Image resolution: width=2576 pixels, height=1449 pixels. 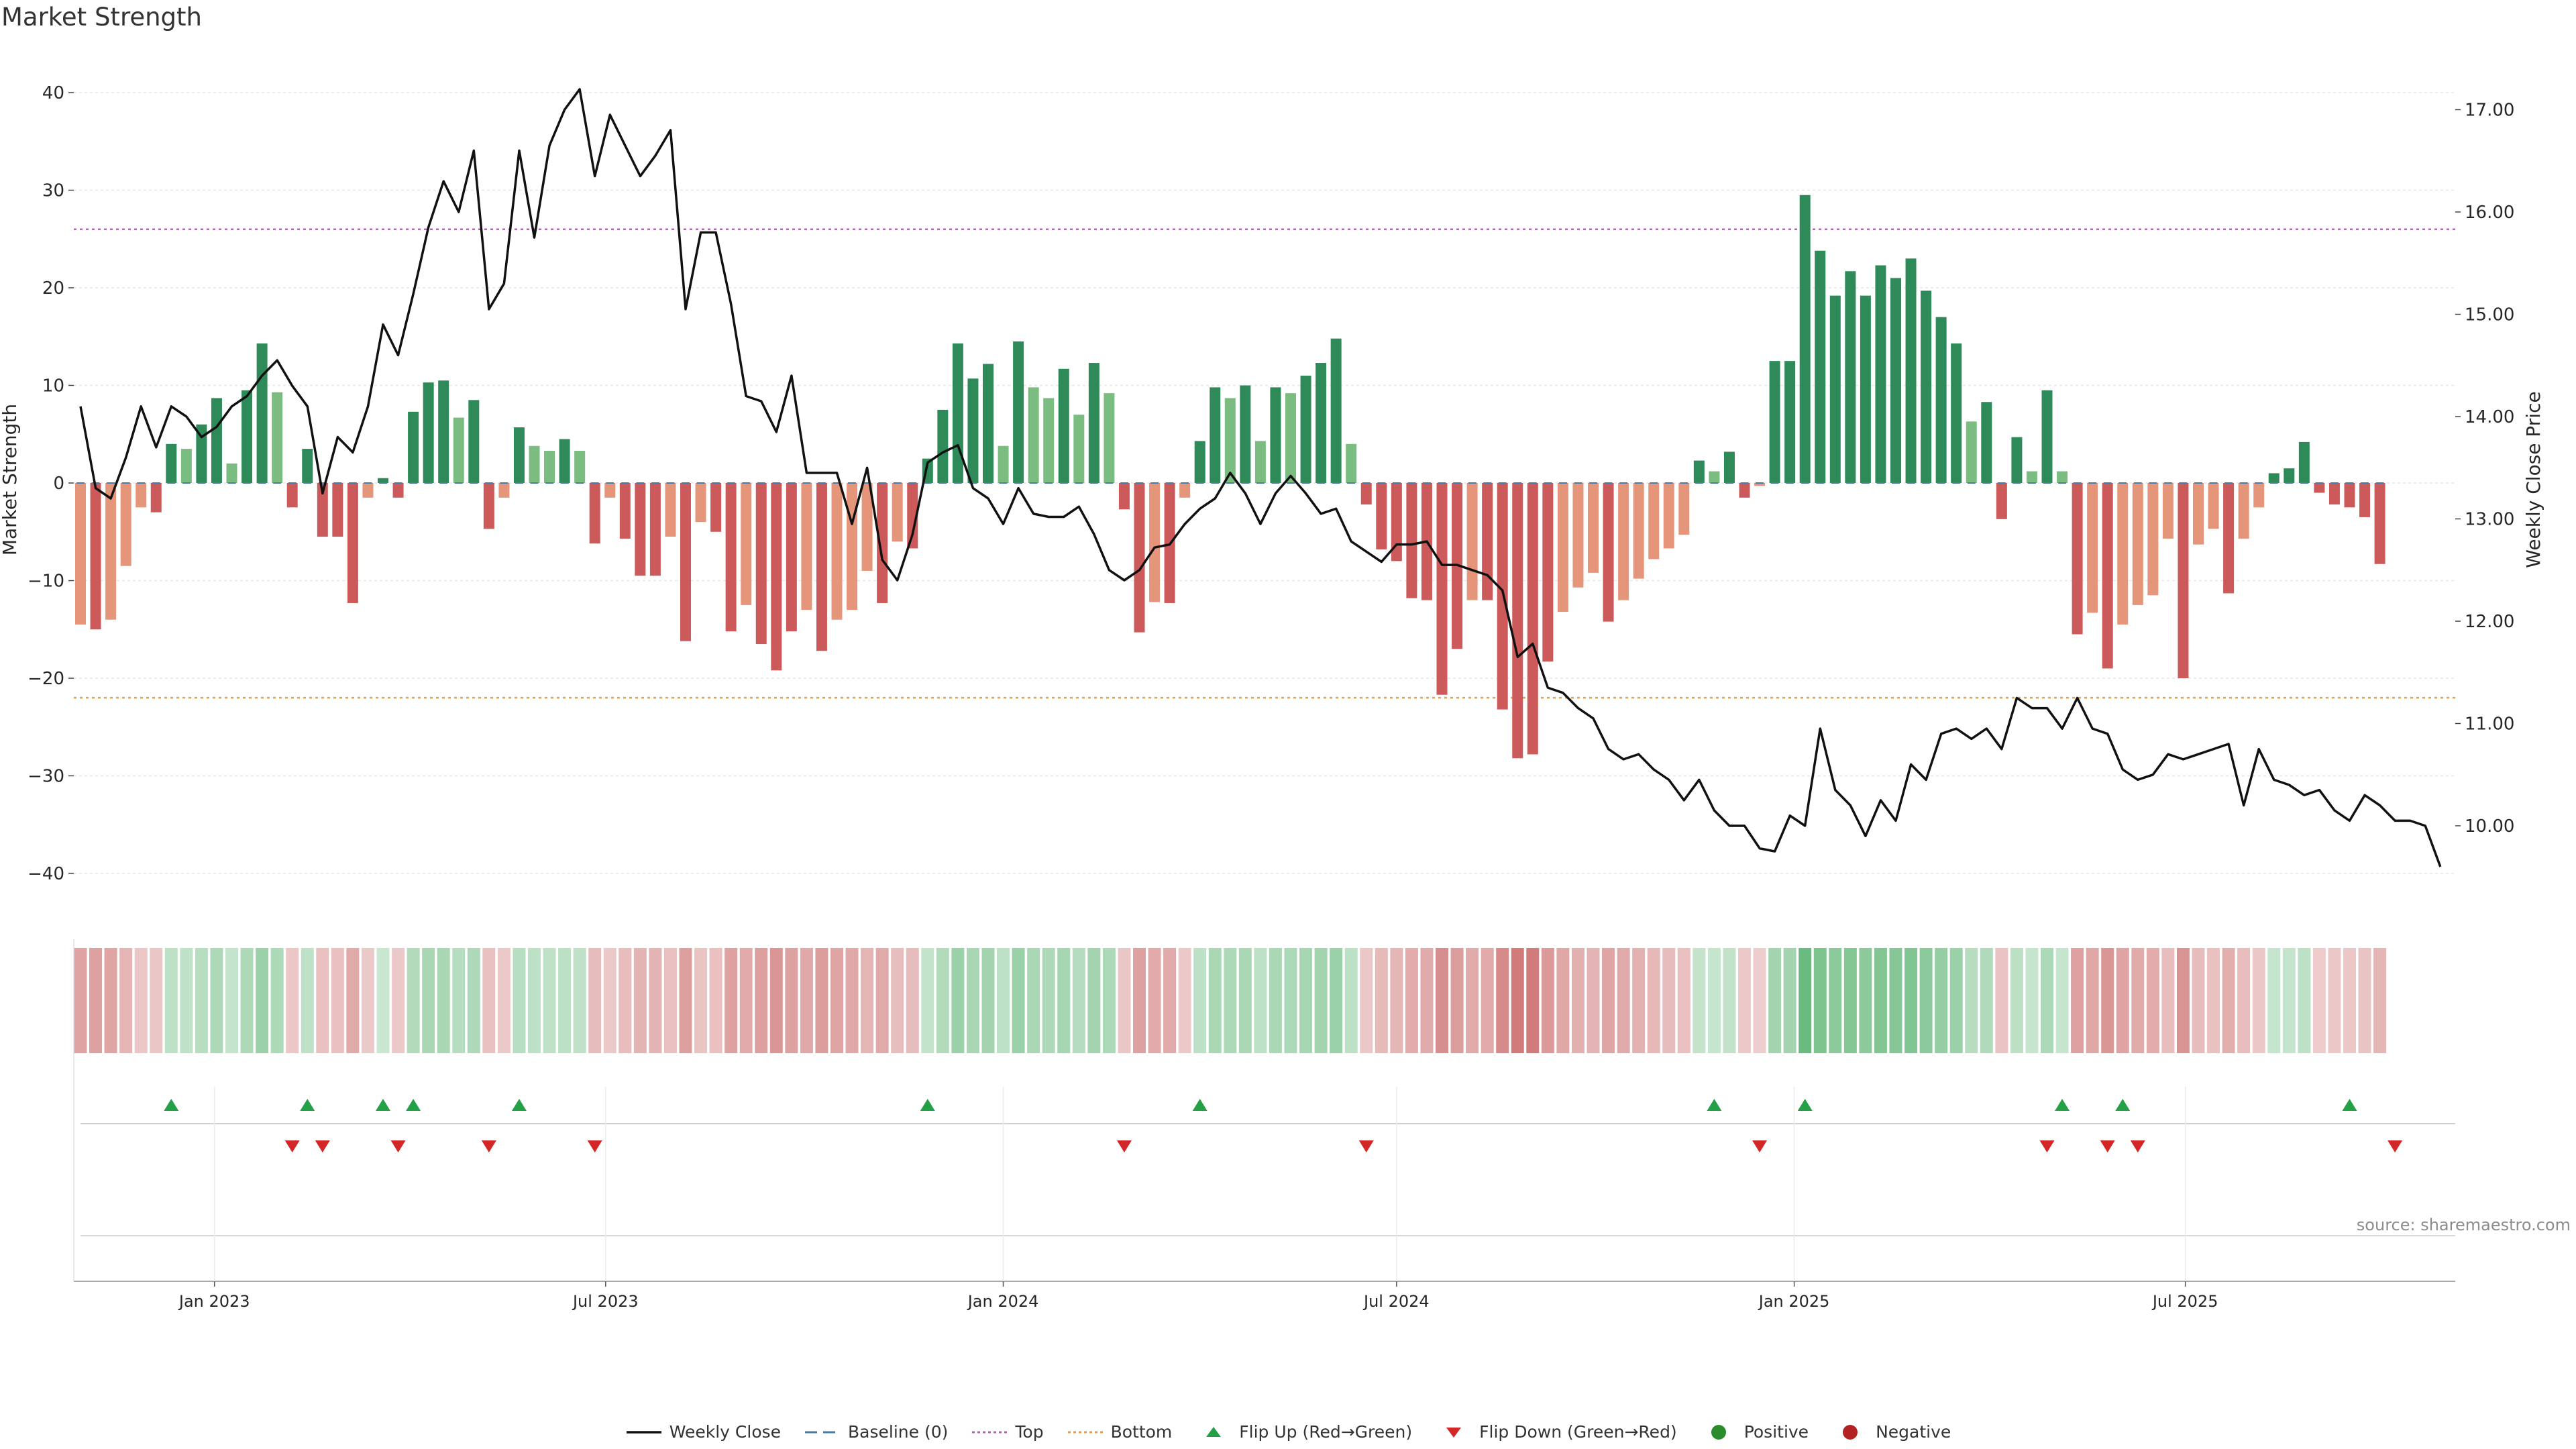 What do you see at coordinates (990, 1432) in the screenshot?
I see `dotted-line-purple-icon` at bounding box center [990, 1432].